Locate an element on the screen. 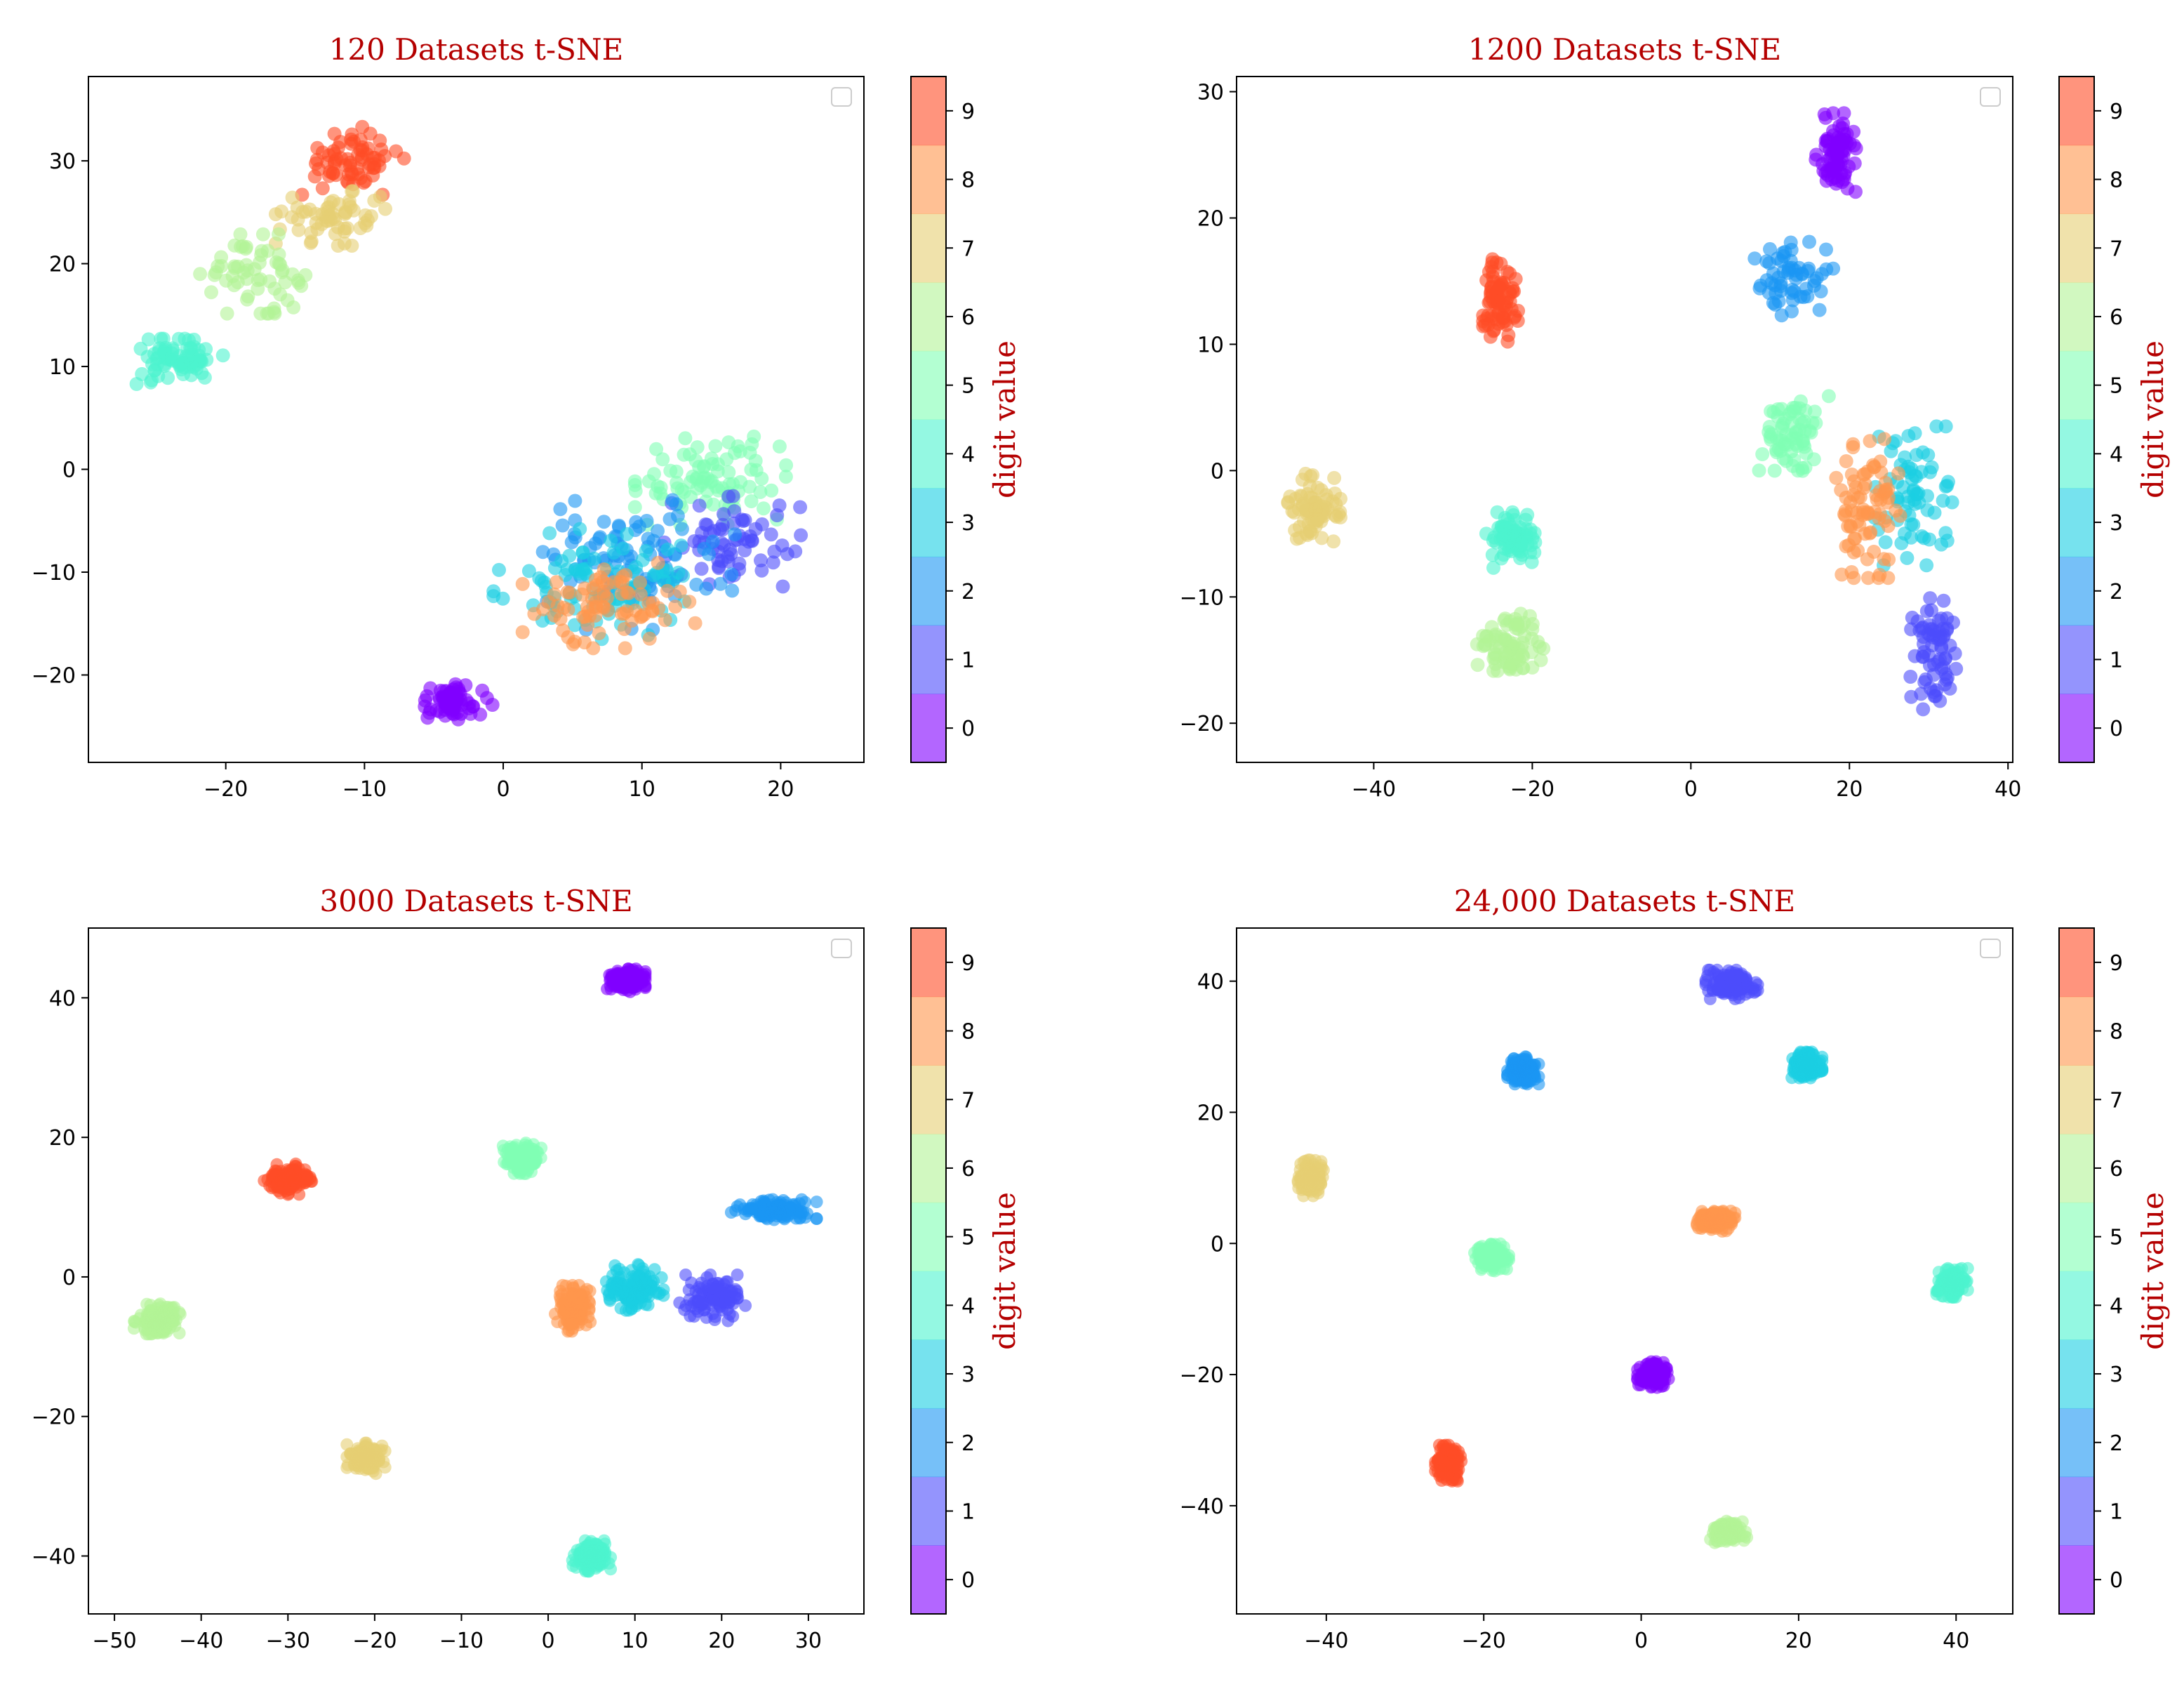 The image size is (2184, 1682). colorbar-tick-label: 3 is located at coordinates (2116, 523).